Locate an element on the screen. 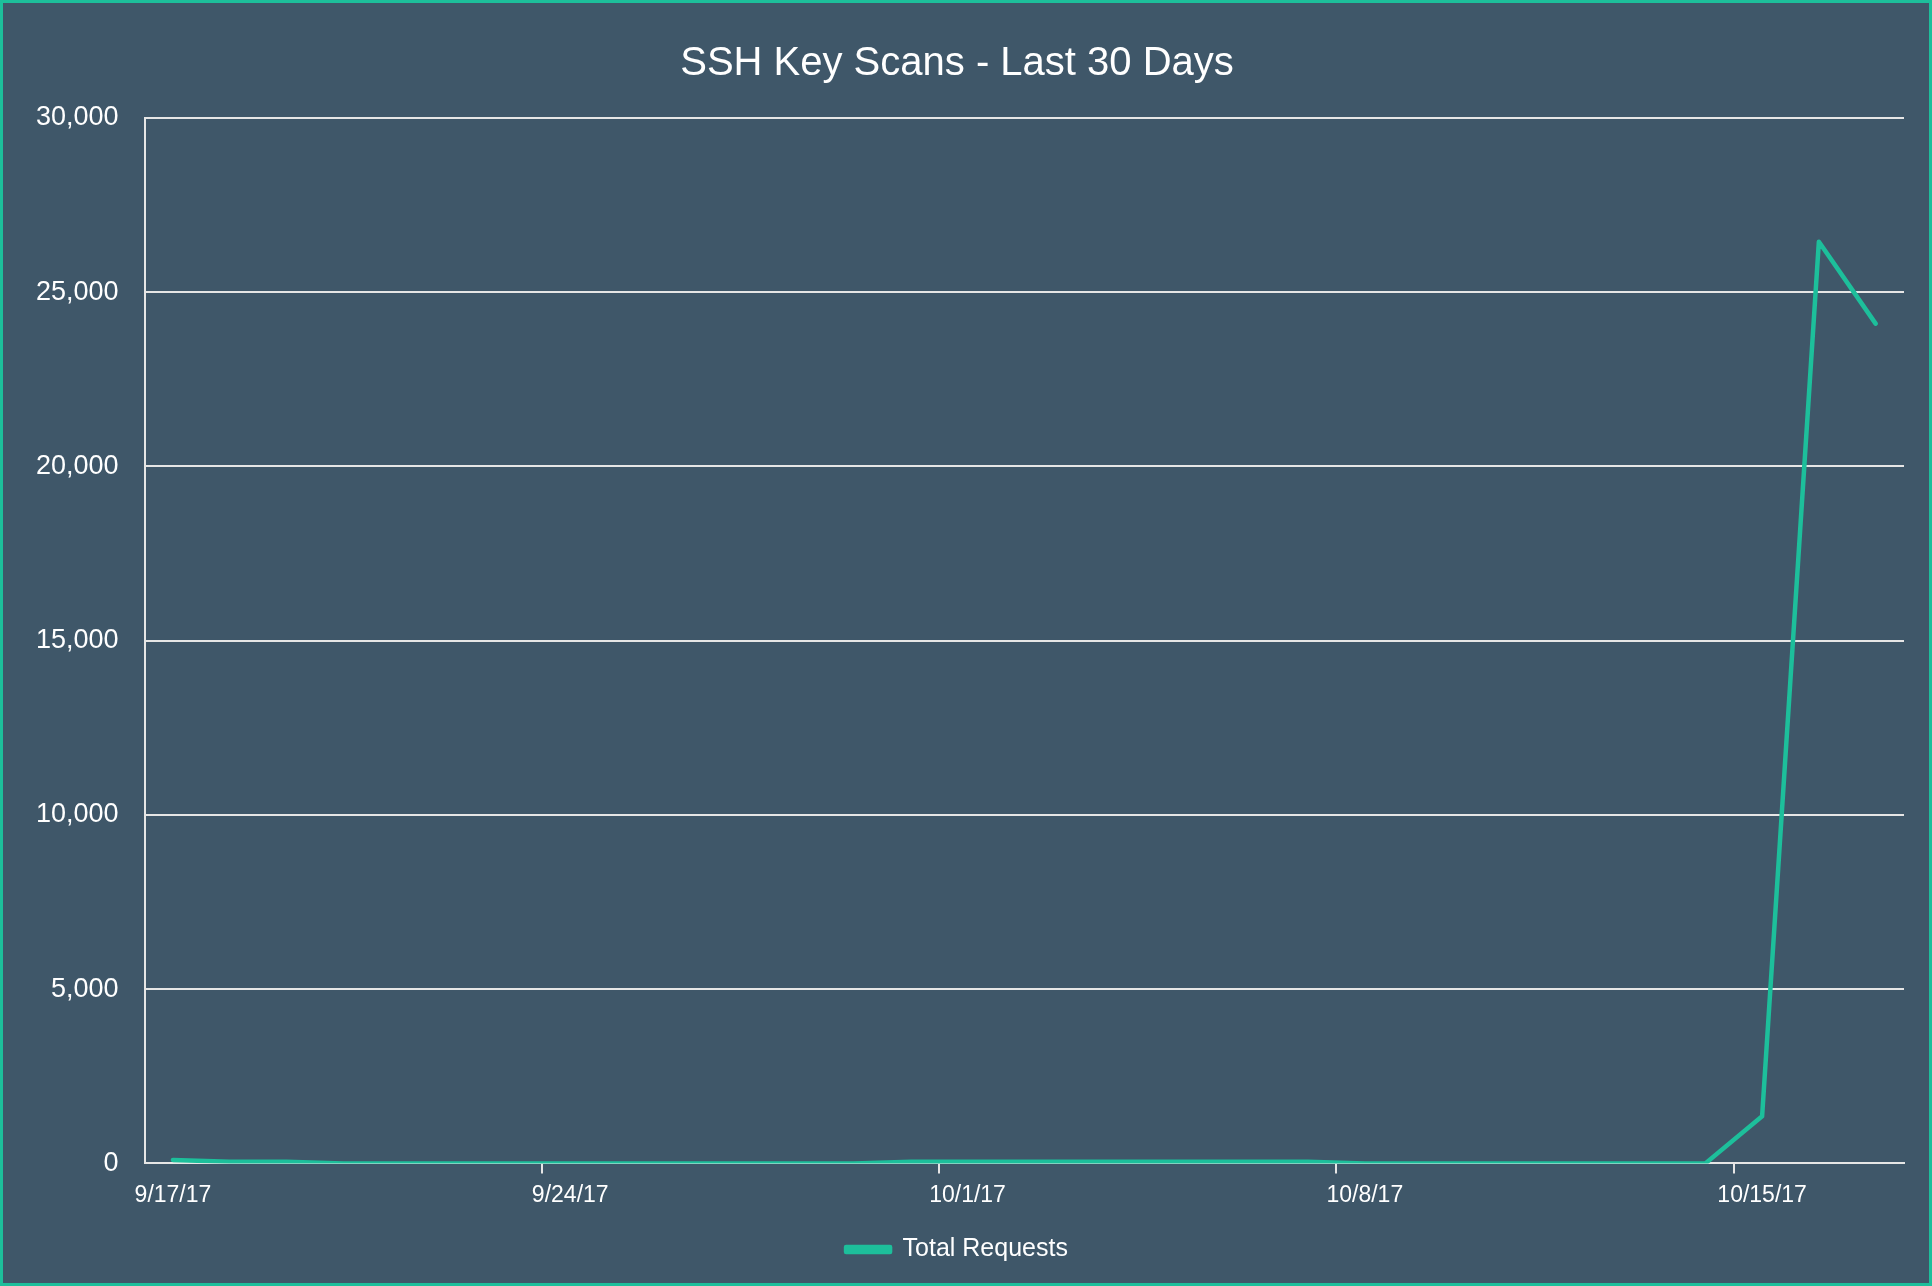  y-tick-label: 5,000 is located at coordinates (85, 987).